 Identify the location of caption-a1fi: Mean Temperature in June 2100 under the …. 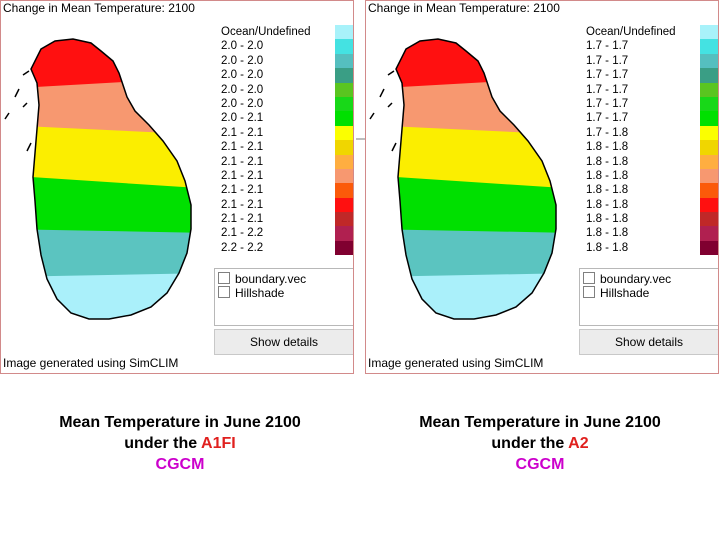
(180, 443).